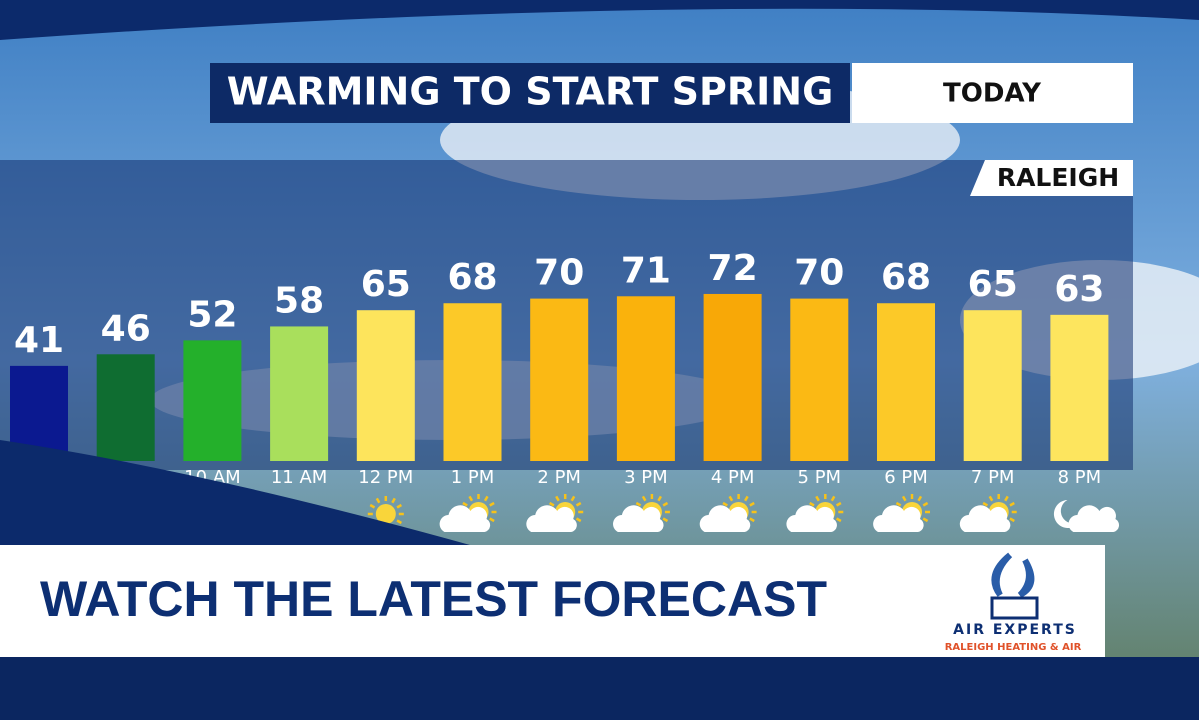 This screenshot has height=720, width=1199. Describe the element at coordinates (299, 477) in the screenshot. I see `x-tick-label: 11 AM` at that location.